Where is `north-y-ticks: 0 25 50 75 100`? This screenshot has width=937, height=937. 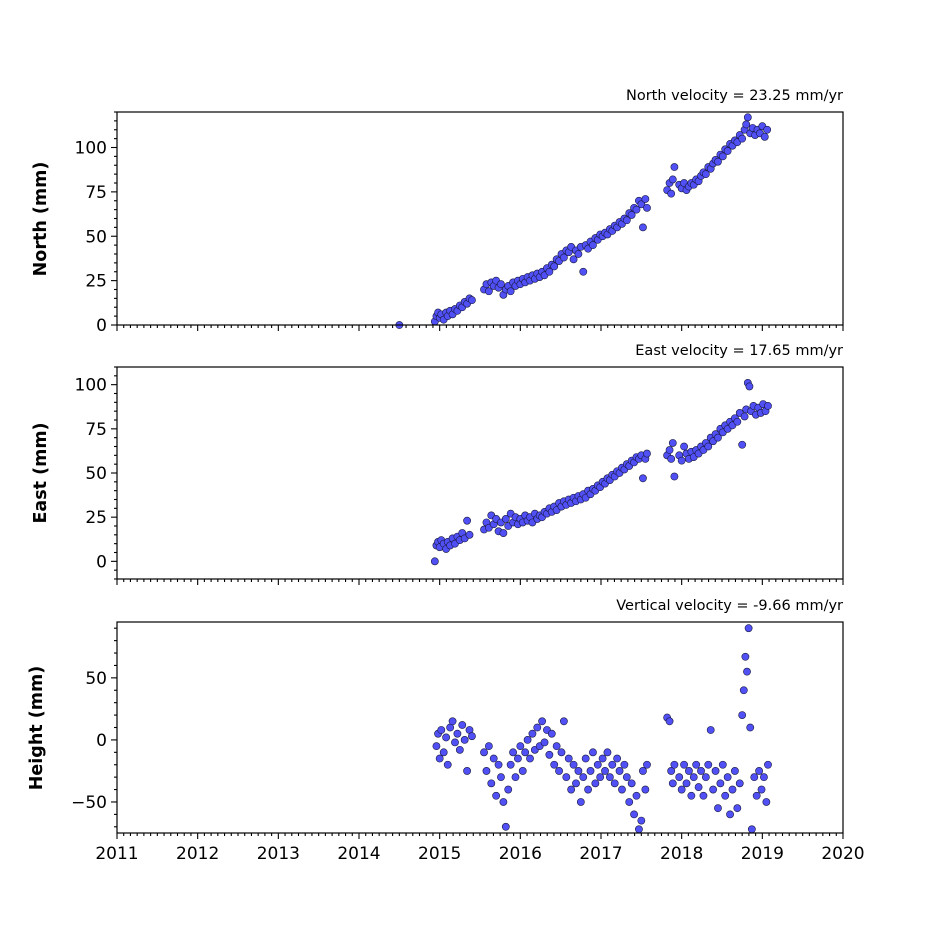 north-y-ticks: 0 25 50 75 100 is located at coordinates (96, 223).